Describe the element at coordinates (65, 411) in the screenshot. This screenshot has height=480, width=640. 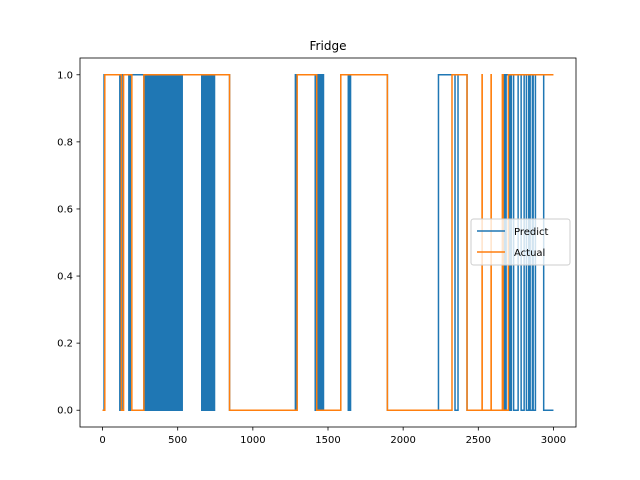
I see `y-tick-label: 0.0` at that location.